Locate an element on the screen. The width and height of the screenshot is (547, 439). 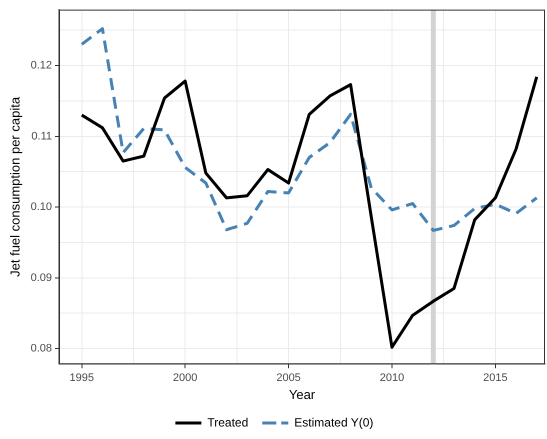
y-tick-label: 0.08 is located at coordinates (41, 348).